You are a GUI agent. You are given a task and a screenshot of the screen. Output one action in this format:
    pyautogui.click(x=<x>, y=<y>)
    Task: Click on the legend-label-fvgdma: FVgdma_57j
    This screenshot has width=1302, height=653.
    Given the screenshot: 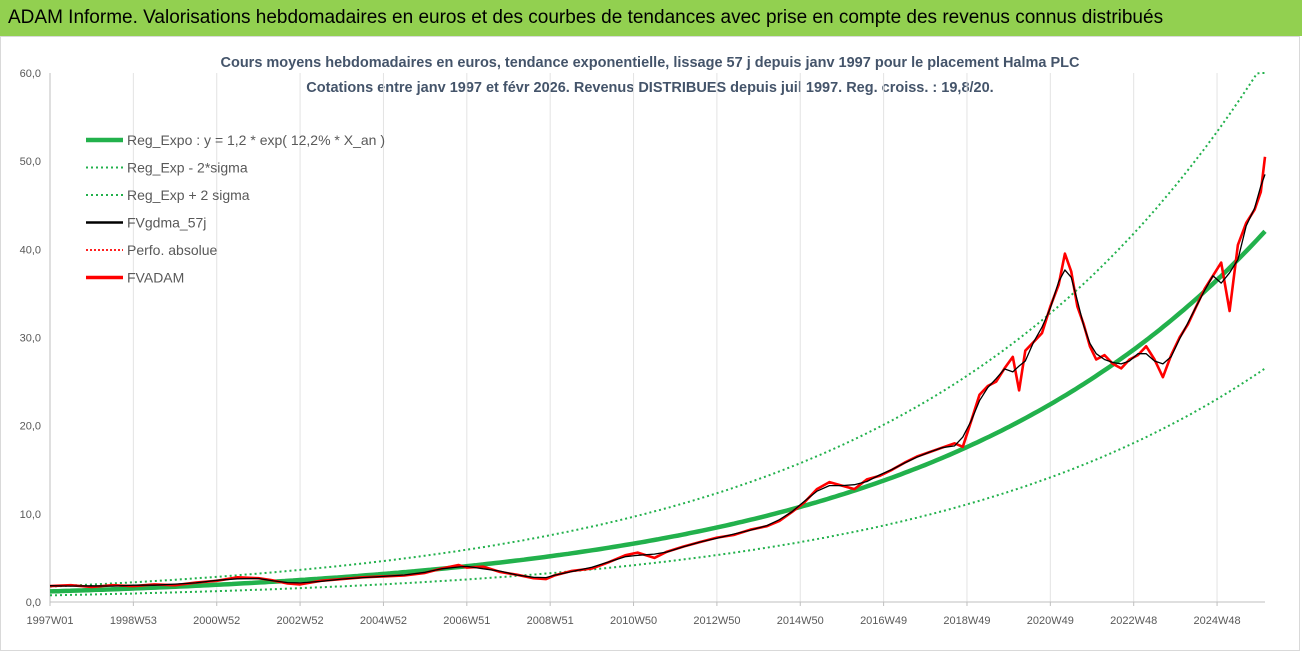 What is the action you would take?
    pyautogui.click(x=166, y=223)
    